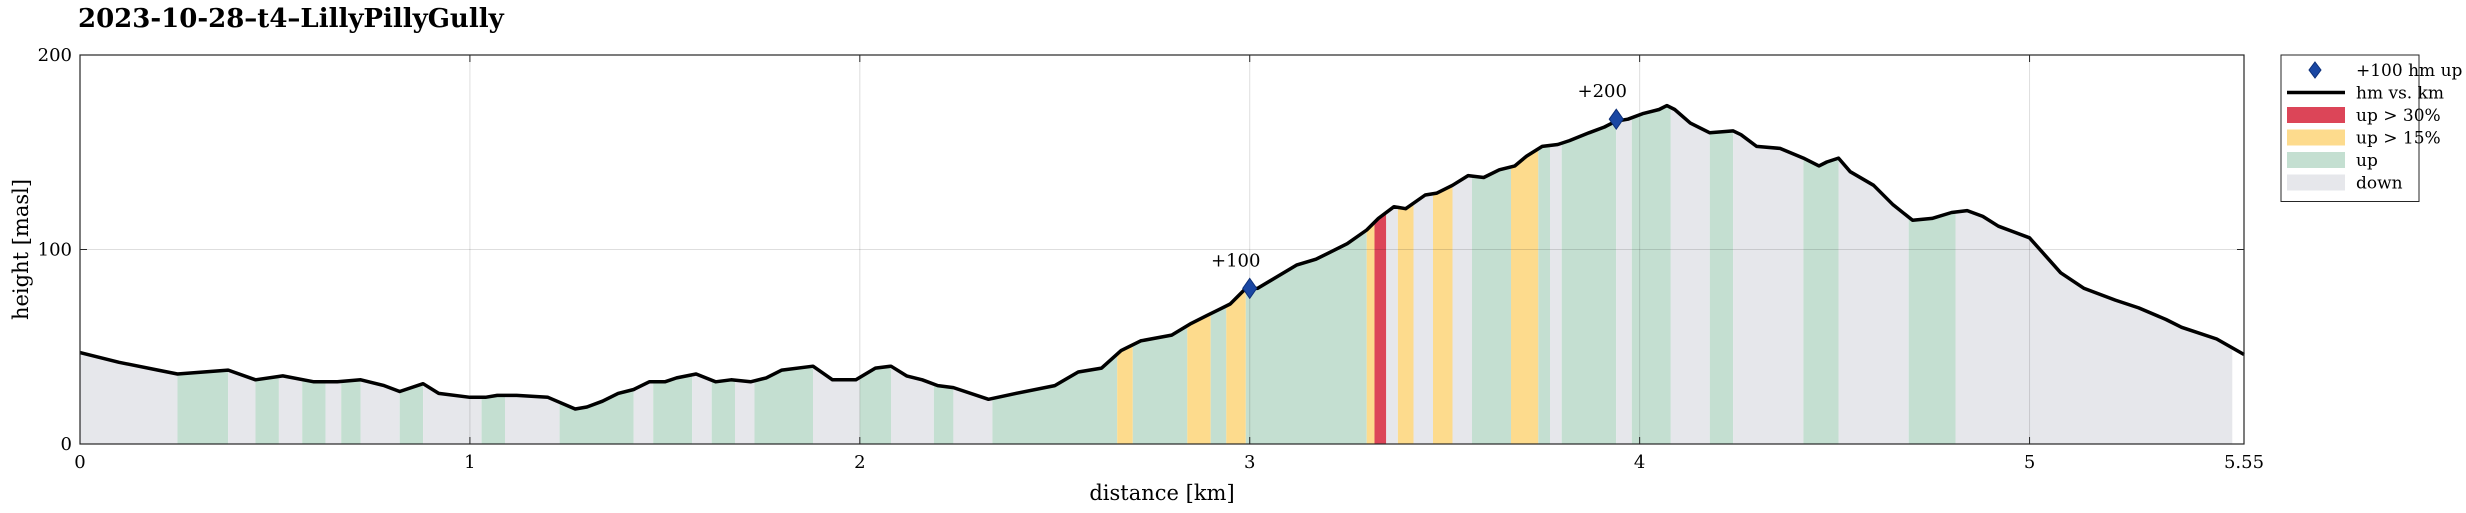  I want to click on legend-label: +100 hm up, so click(2409, 71).